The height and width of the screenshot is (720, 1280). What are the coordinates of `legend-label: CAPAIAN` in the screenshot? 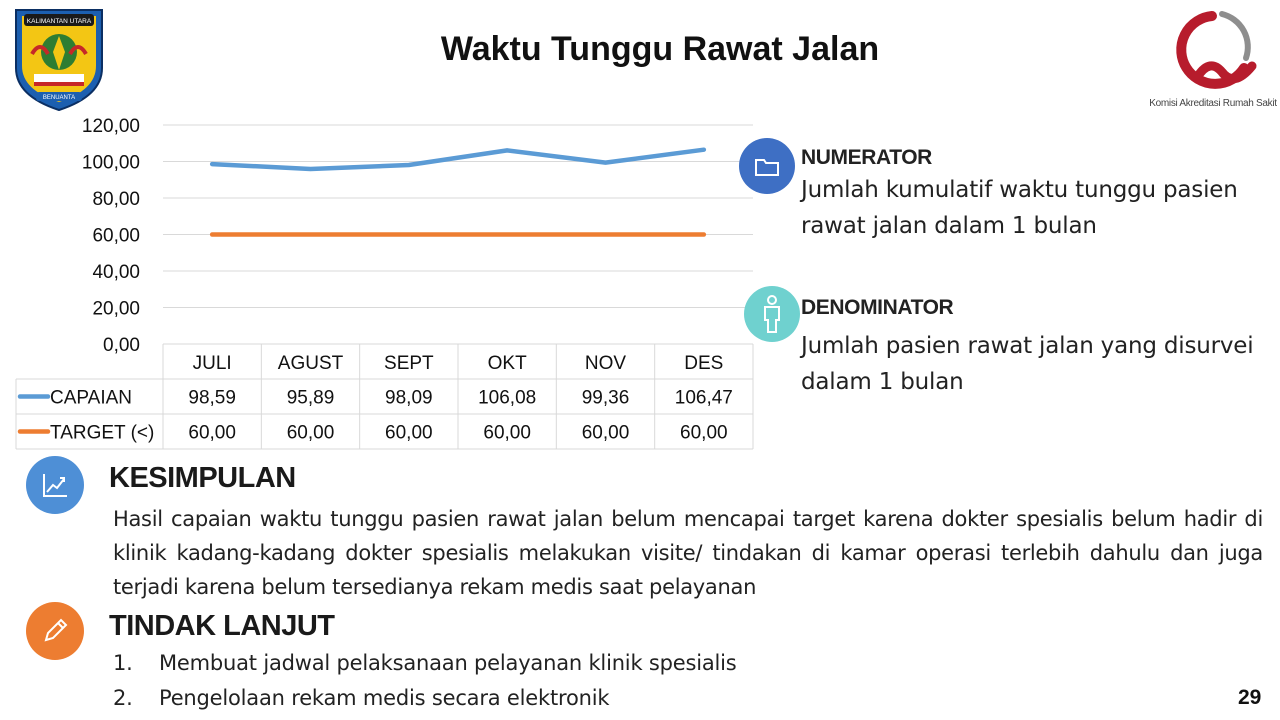 It's located at (91, 398).